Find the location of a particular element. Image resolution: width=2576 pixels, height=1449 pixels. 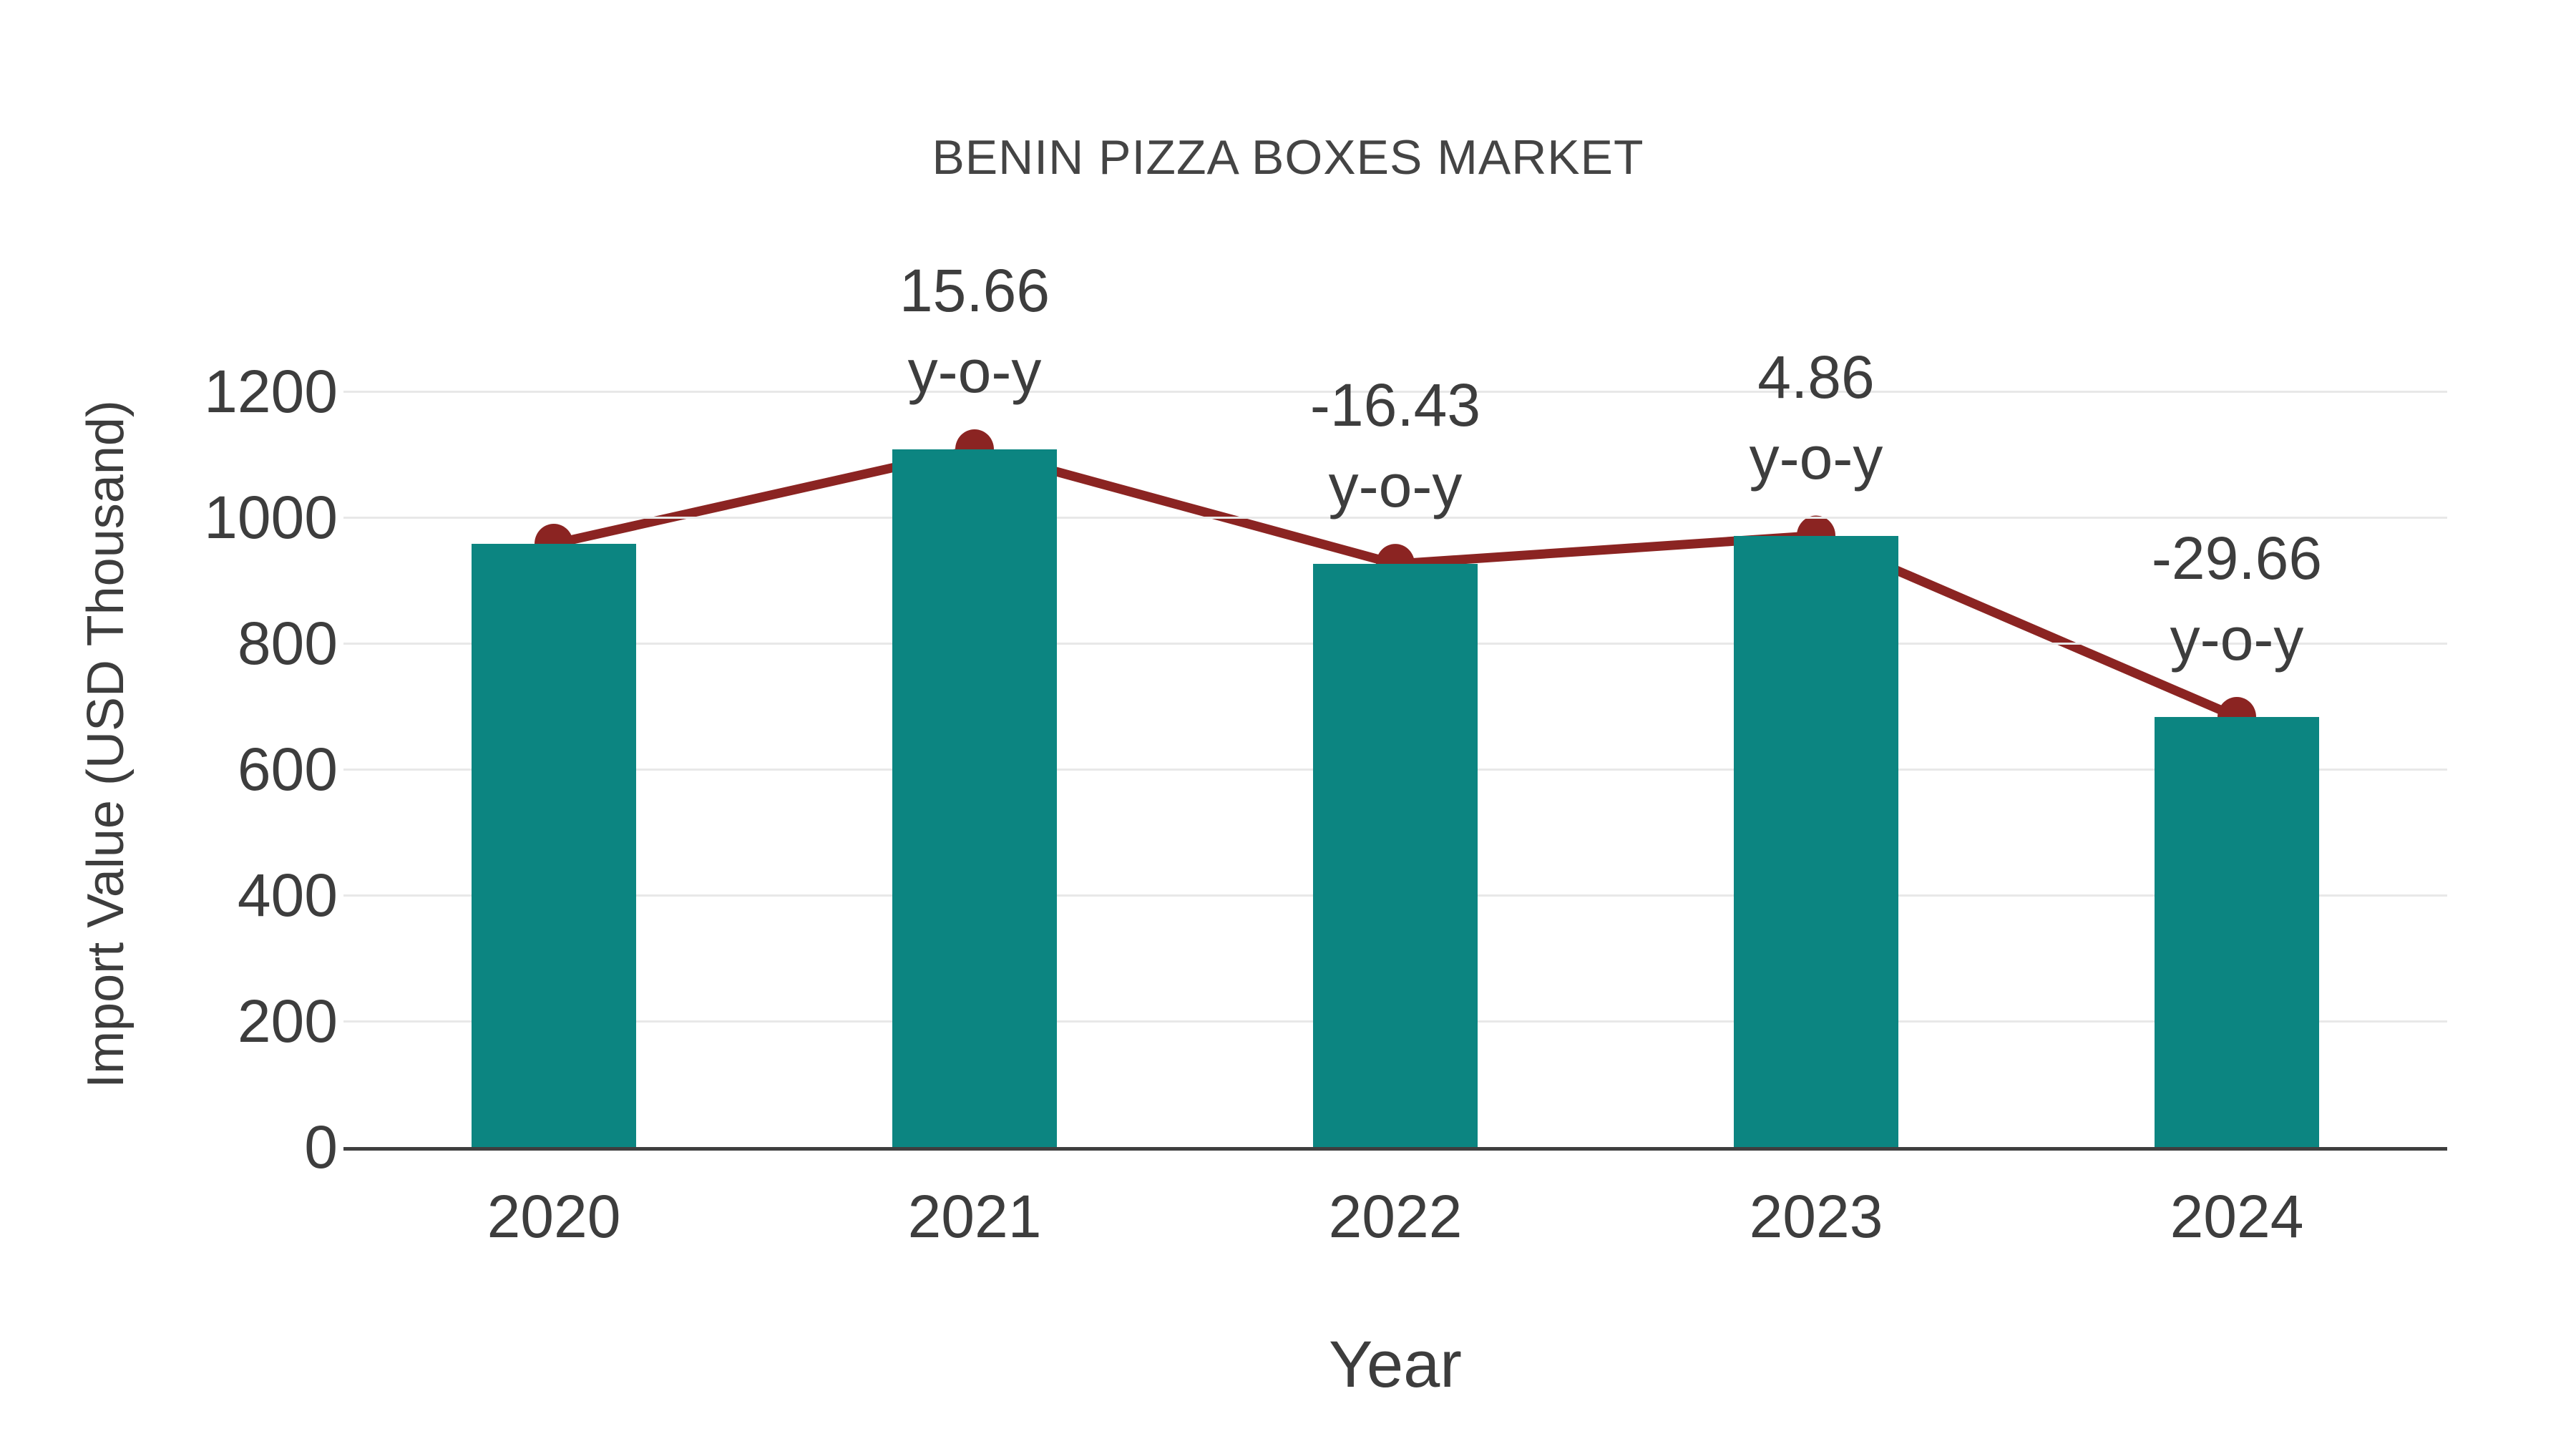

yoy-value-2021: 15.66 is located at coordinates (974, 290).